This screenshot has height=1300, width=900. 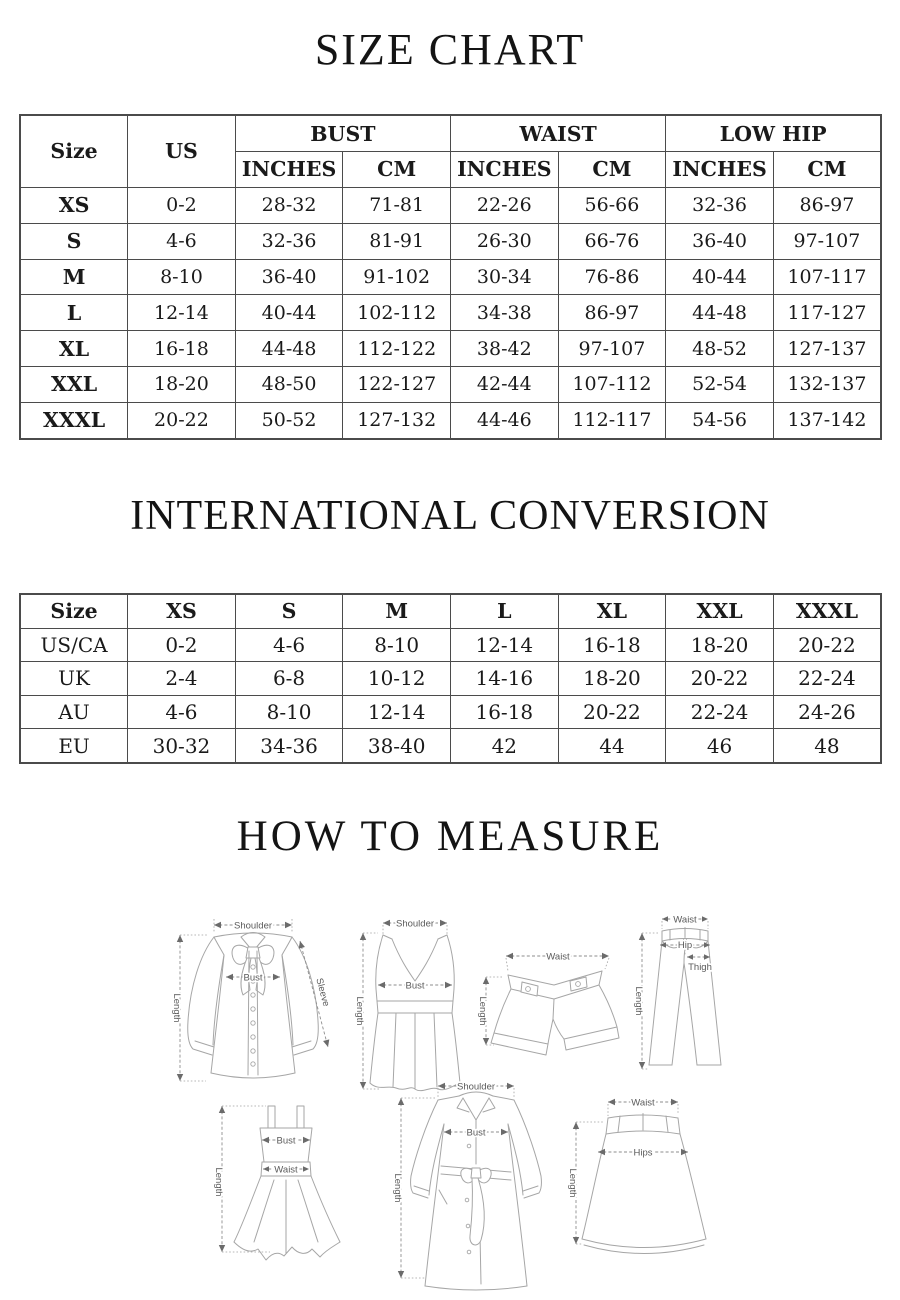 I want to click on value-cell: 132-137, so click(x=827, y=384).